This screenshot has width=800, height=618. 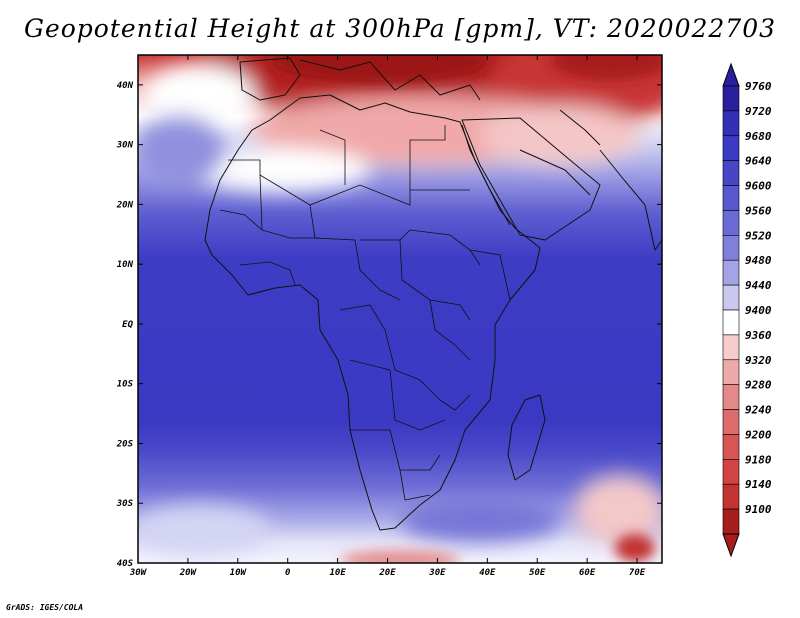 I want to click on red-sea-coast, so click(x=486, y=175).